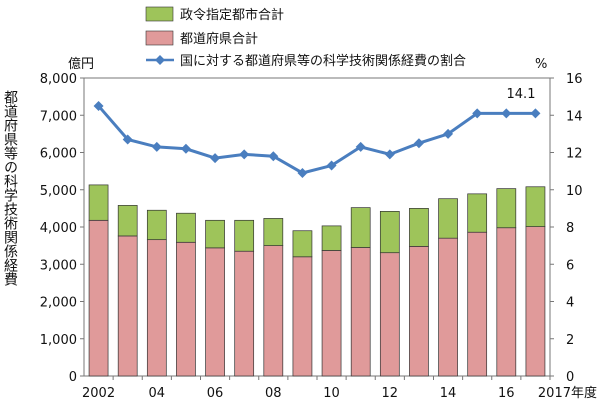 The height and width of the screenshot is (405, 600). Describe the element at coordinates (535, 206) in the screenshot. I see `bar-designated-cities-2017` at that location.